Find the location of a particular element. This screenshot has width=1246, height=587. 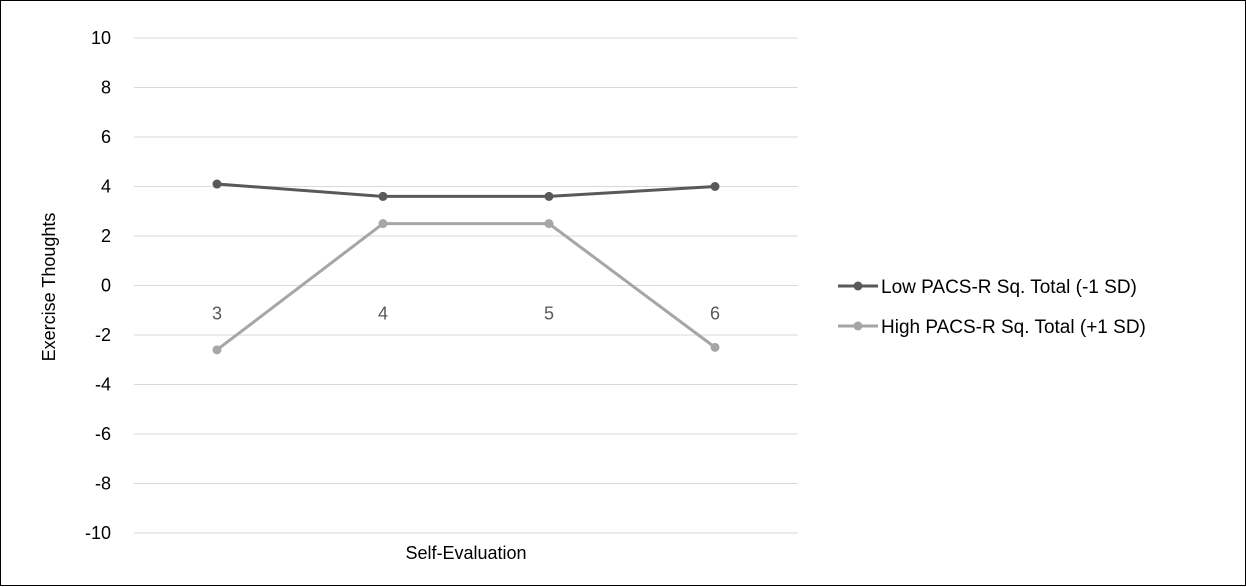

y-axis-title: Exercise Thoughts is located at coordinates (49, 287).